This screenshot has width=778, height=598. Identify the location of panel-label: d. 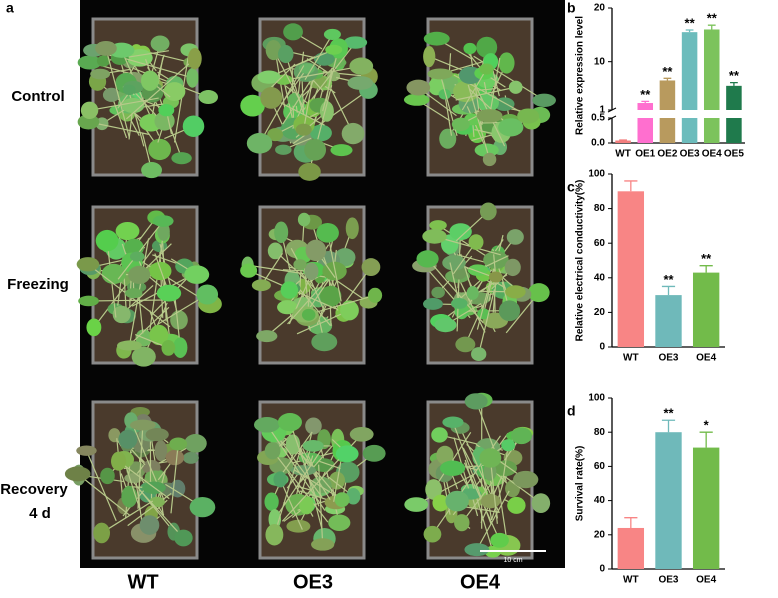
(571, 411).